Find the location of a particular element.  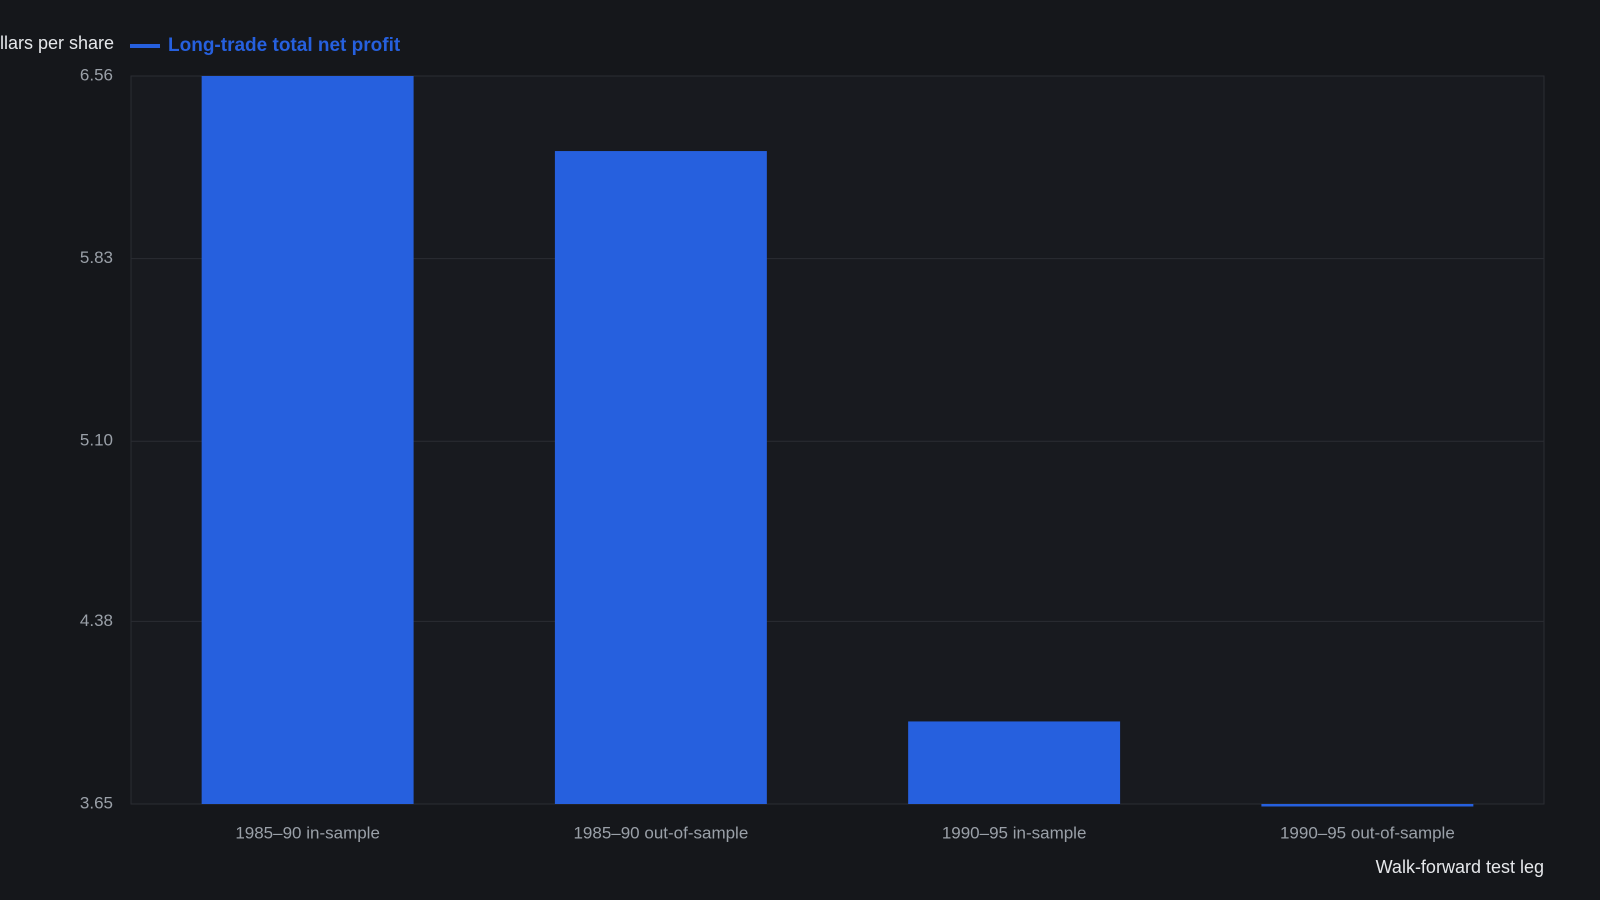

y-tick-label: 5.83 is located at coordinates (96, 257).